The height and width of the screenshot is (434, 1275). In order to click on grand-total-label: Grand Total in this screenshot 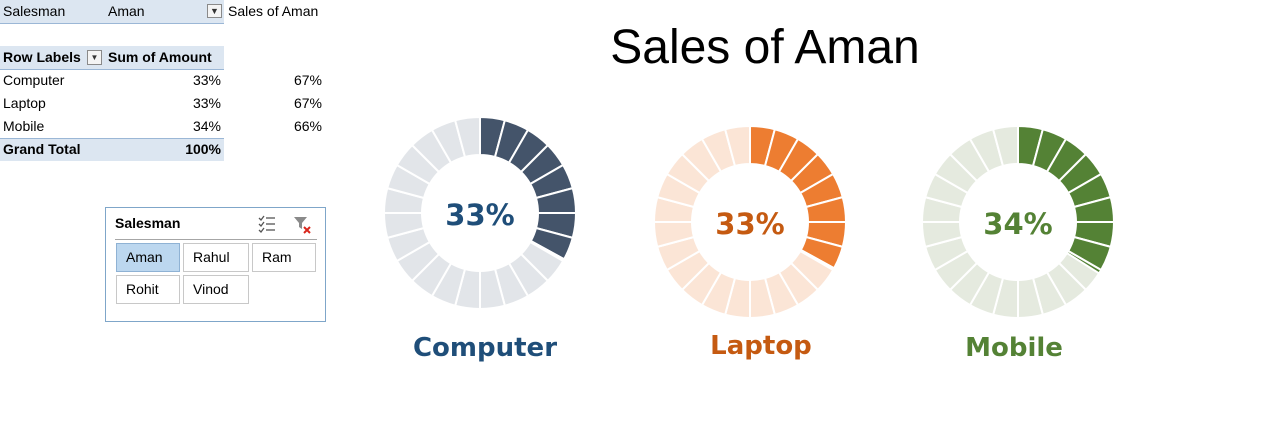, I will do `click(42, 149)`.